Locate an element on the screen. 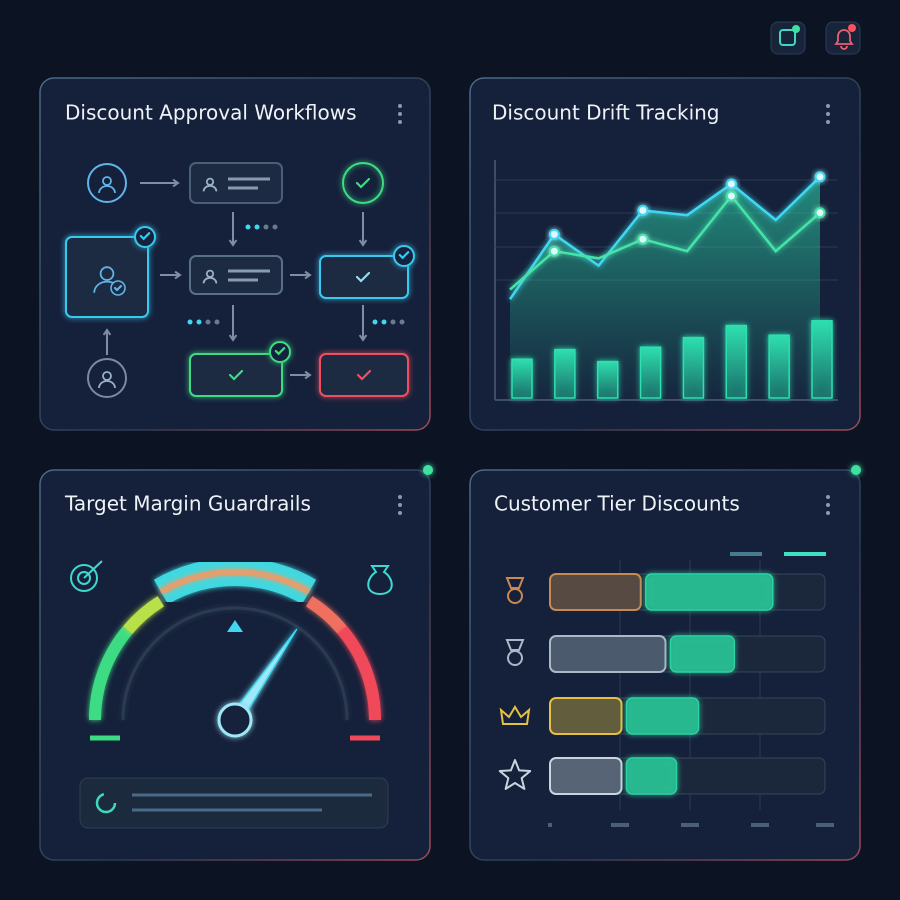 The image size is (900, 900). money-bag is located at coordinates (380, 580).